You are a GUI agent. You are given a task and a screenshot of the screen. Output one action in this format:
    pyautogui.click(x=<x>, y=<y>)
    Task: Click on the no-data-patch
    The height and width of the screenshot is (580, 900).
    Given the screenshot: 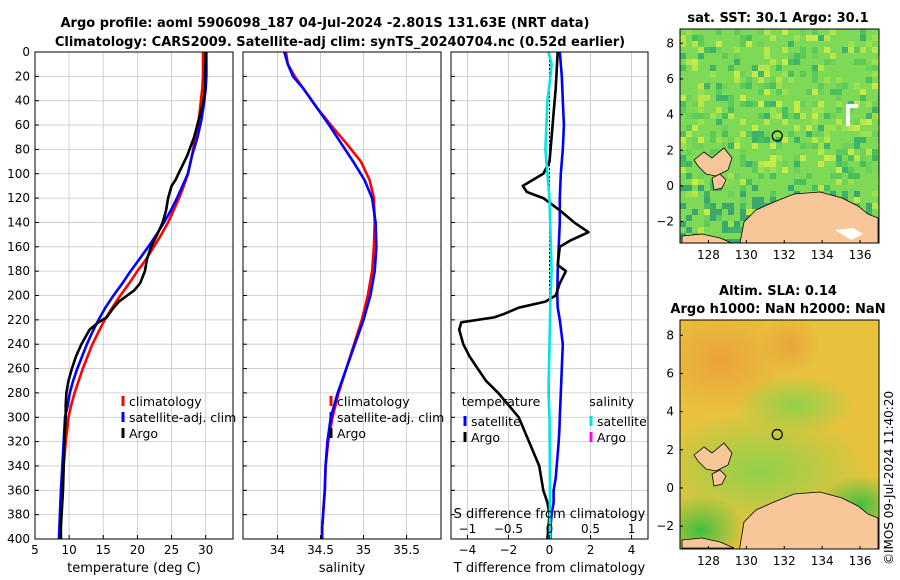 What is the action you would take?
    pyautogui.click(x=849, y=234)
    